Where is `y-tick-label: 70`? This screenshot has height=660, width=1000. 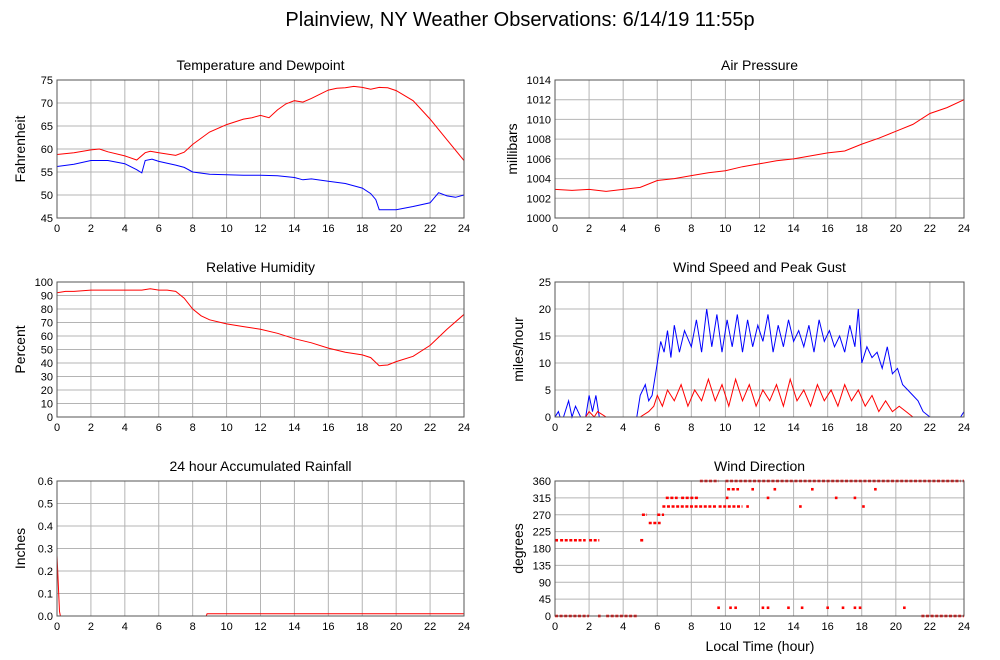
y-tick-label: 70 is located at coordinates (47, 104).